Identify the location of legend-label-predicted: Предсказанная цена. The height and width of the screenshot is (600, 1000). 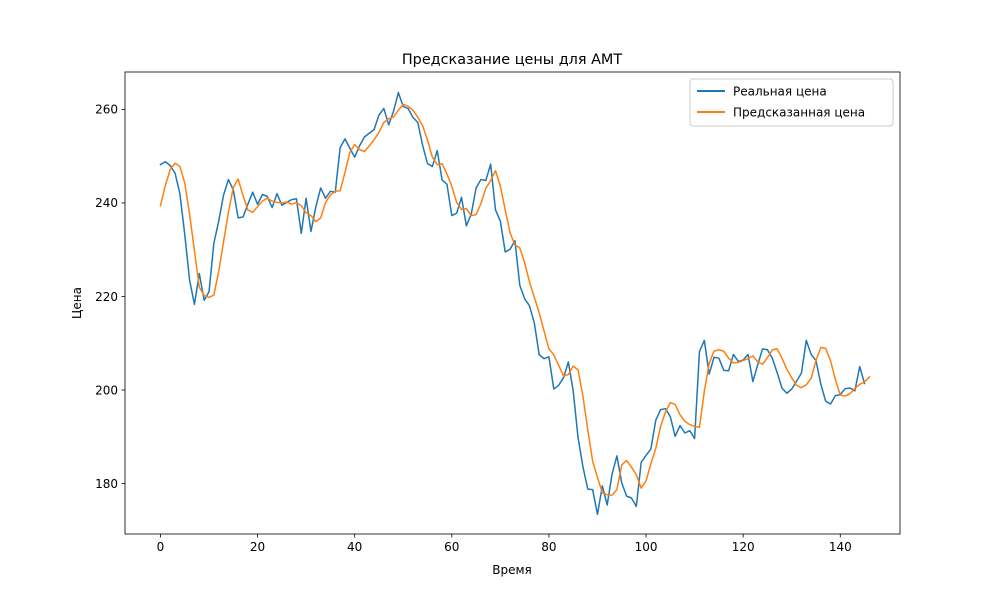
(799, 113).